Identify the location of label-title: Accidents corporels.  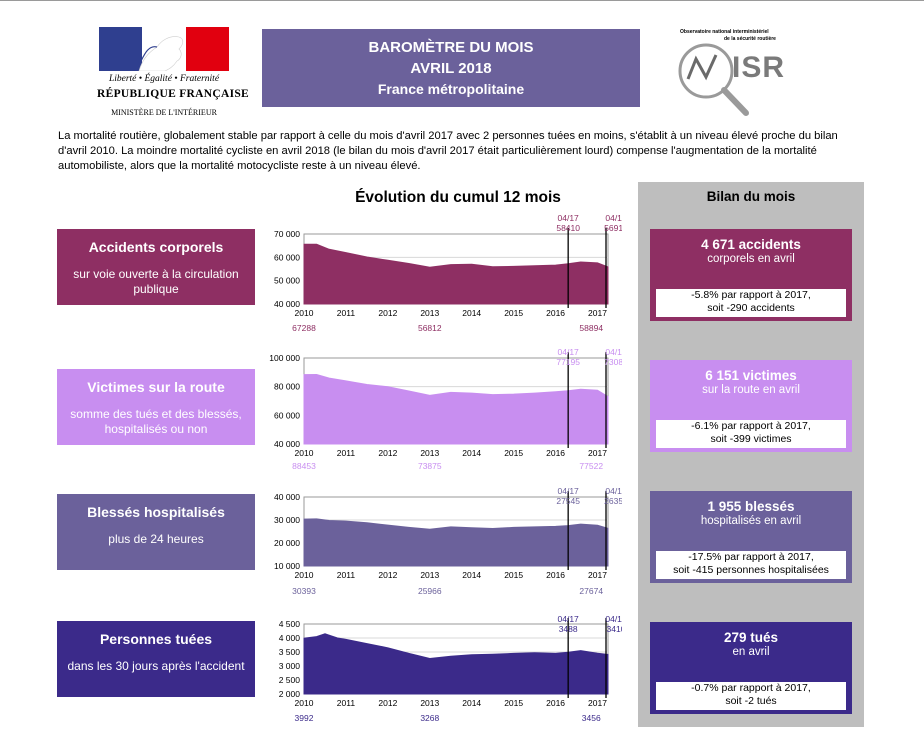
(156, 247).